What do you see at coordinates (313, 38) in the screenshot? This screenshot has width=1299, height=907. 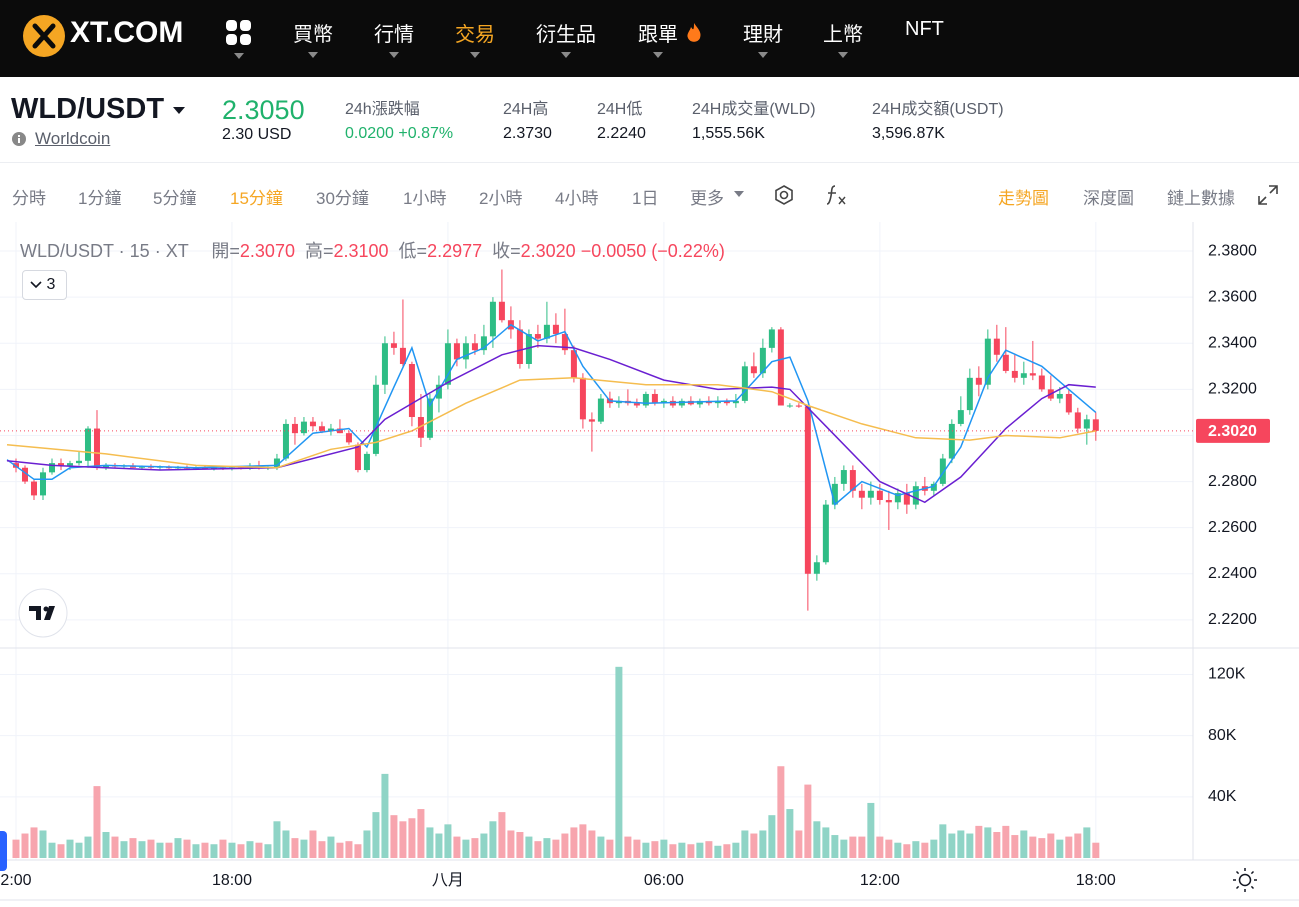 I see `nav-item: 買幣` at bounding box center [313, 38].